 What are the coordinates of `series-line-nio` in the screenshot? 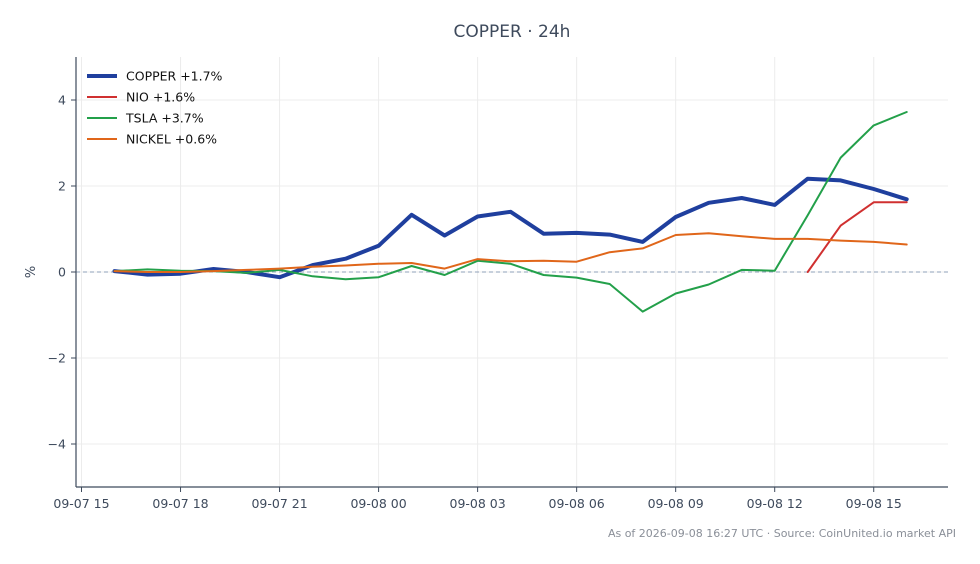 It's located at (857, 237).